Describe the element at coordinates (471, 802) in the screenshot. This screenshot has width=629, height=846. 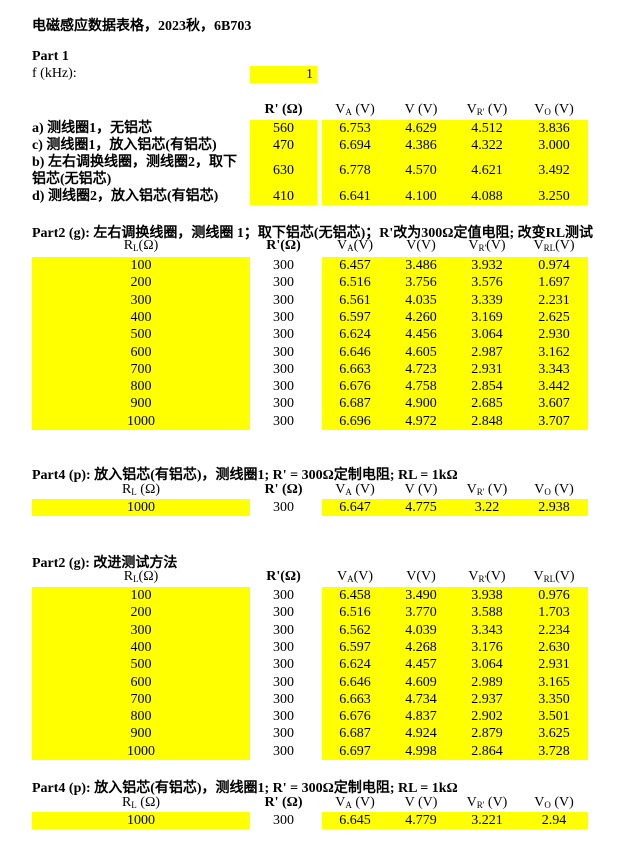
I see `part4b-header-vr-main: V` at that location.